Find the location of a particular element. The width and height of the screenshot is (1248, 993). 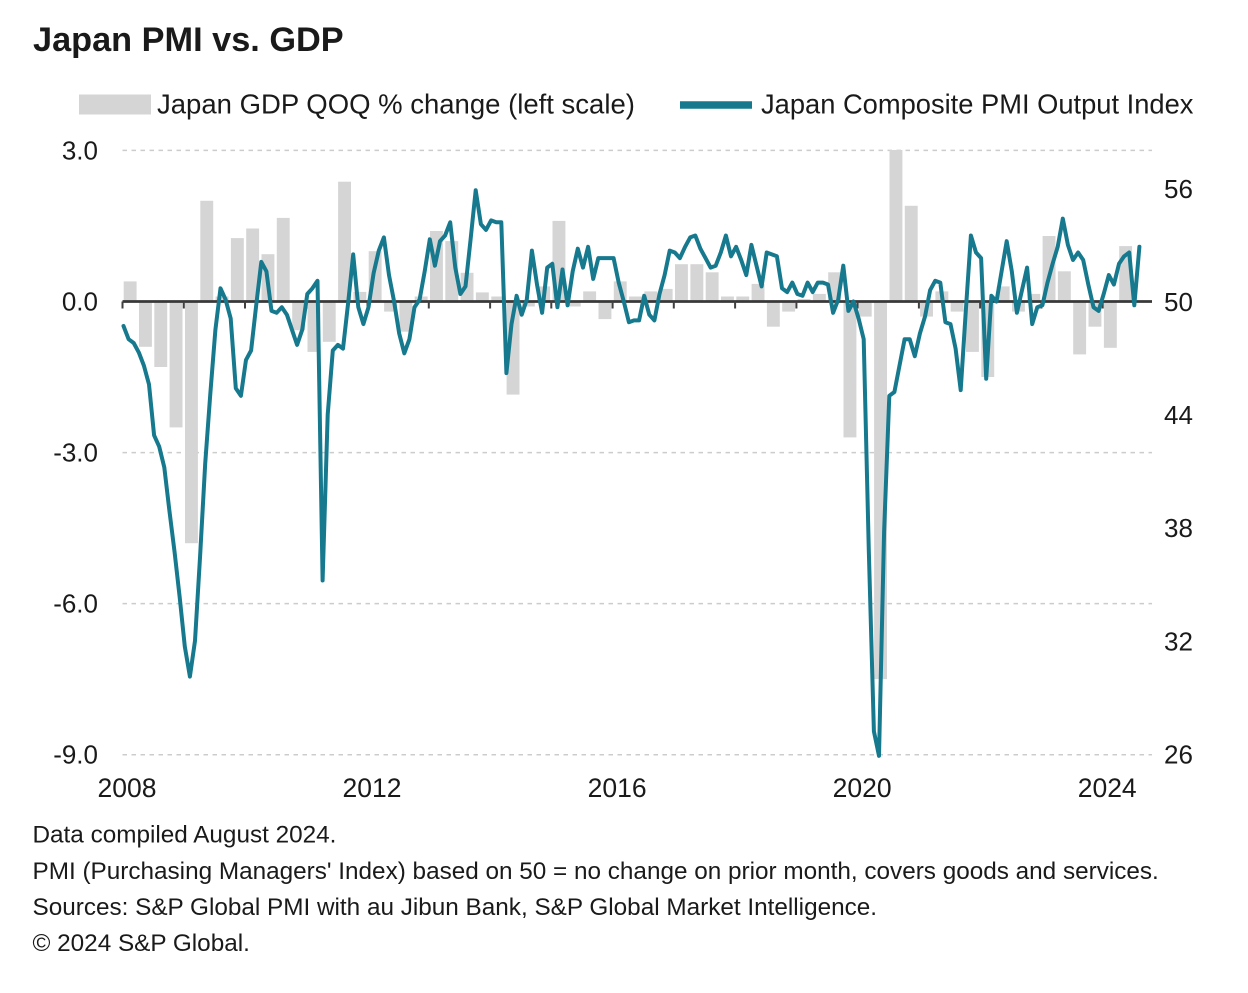

svg-text: -9.0 is located at coordinates (75, 755).